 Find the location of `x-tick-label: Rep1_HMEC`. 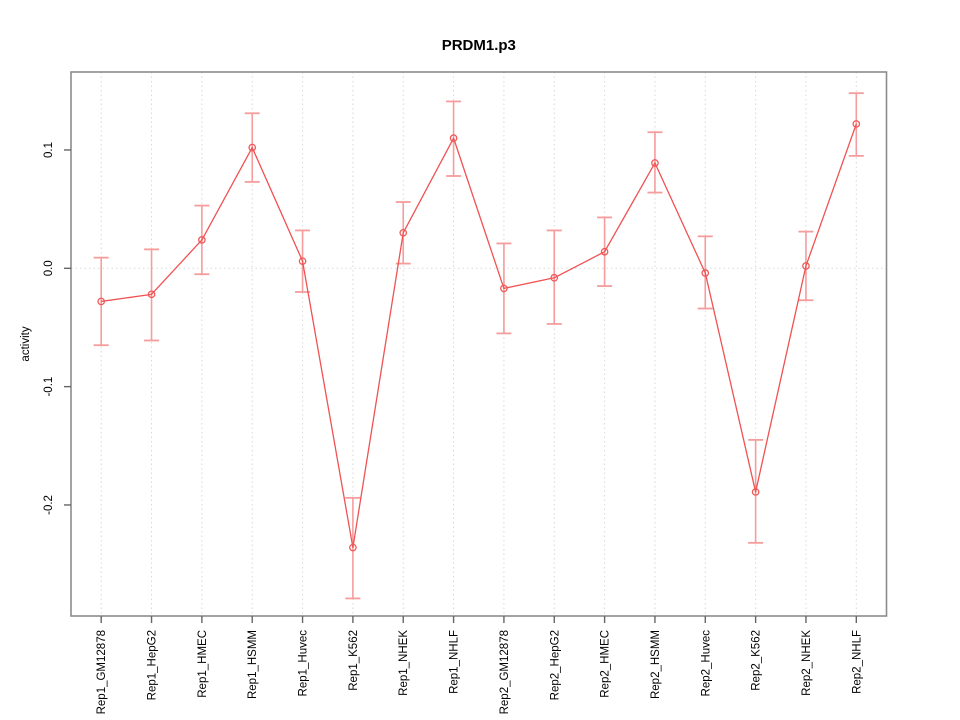

x-tick-label: Rep1_HMEC is located at coordinates (203, 664).